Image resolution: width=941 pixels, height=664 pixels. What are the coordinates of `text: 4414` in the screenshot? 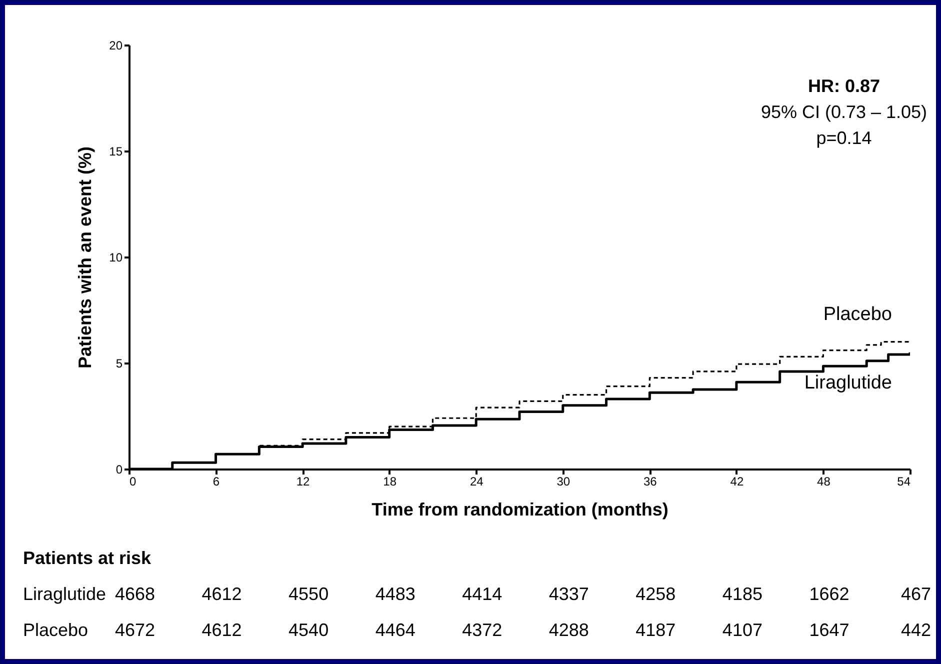 It's located at (482, 594).